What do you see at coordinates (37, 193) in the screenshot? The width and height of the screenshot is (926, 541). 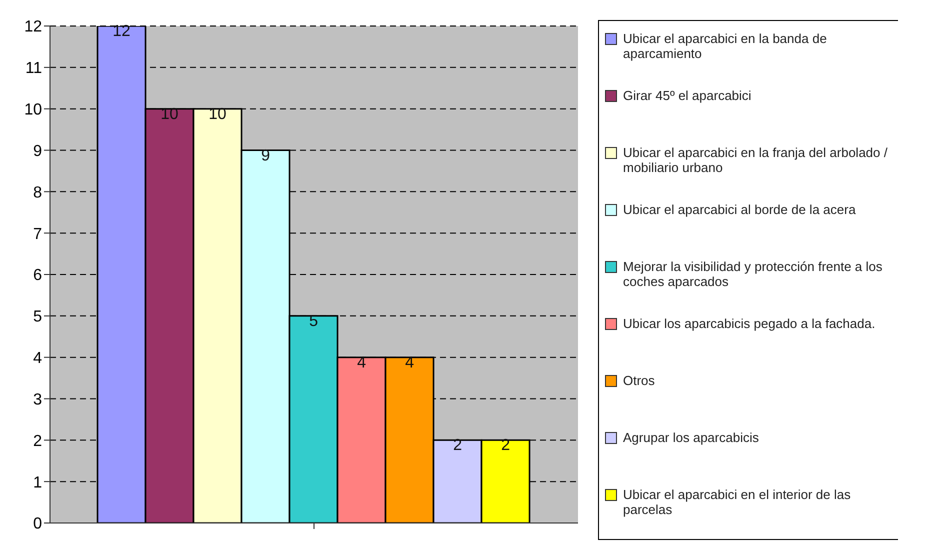 I see `y-tick-label: 8` at bounding box center [37, 193].